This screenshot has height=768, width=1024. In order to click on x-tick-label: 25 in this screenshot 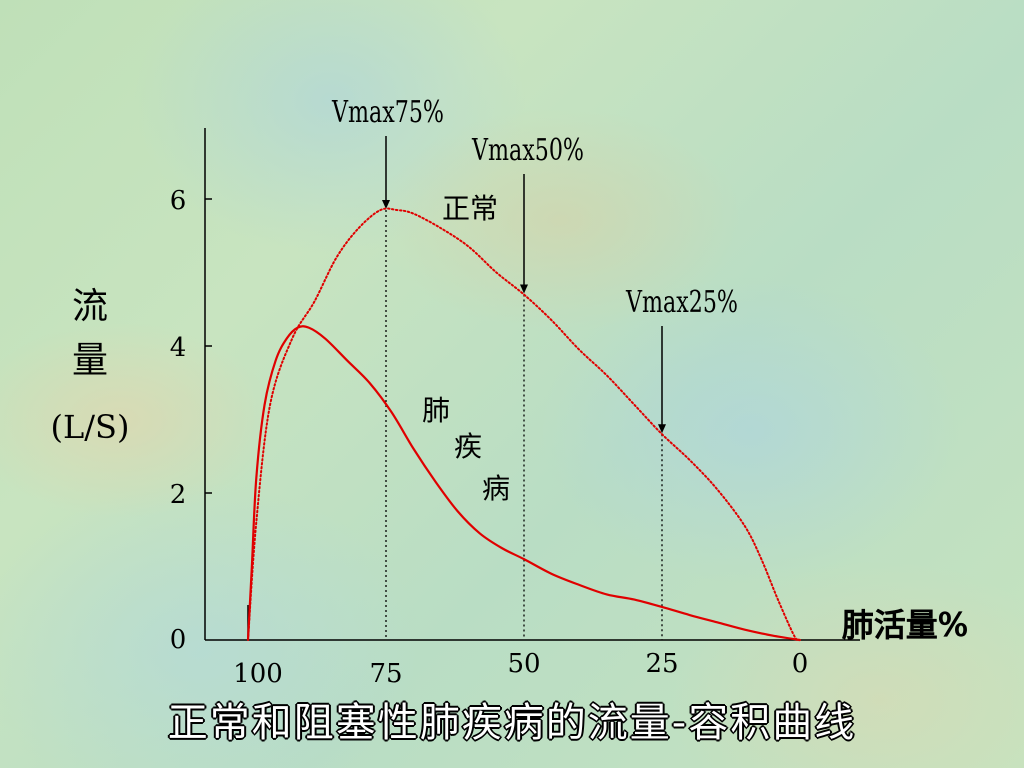, I will do `click(661, 664)`.